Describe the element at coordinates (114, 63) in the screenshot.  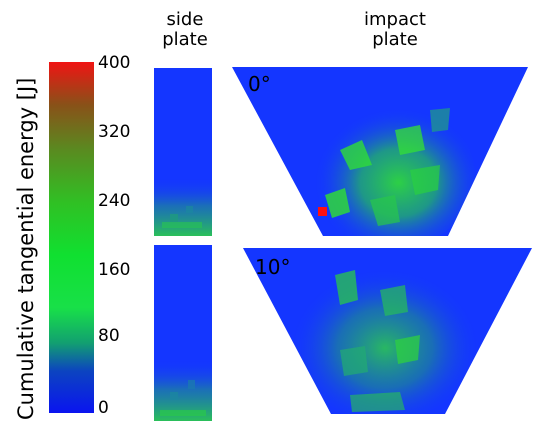
I see `colorbar-tick-400: 400` at that location.